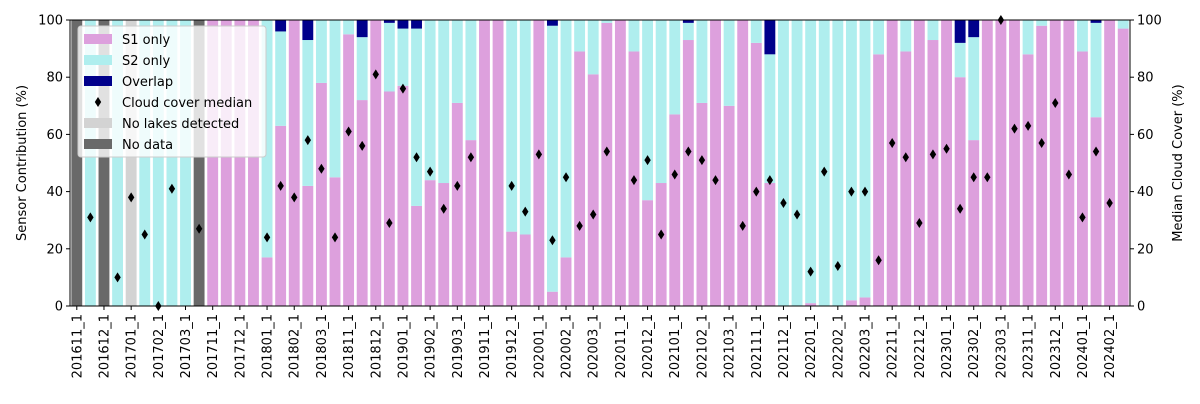  I want to click on legend-swatch-cloud, so click(98, 102).